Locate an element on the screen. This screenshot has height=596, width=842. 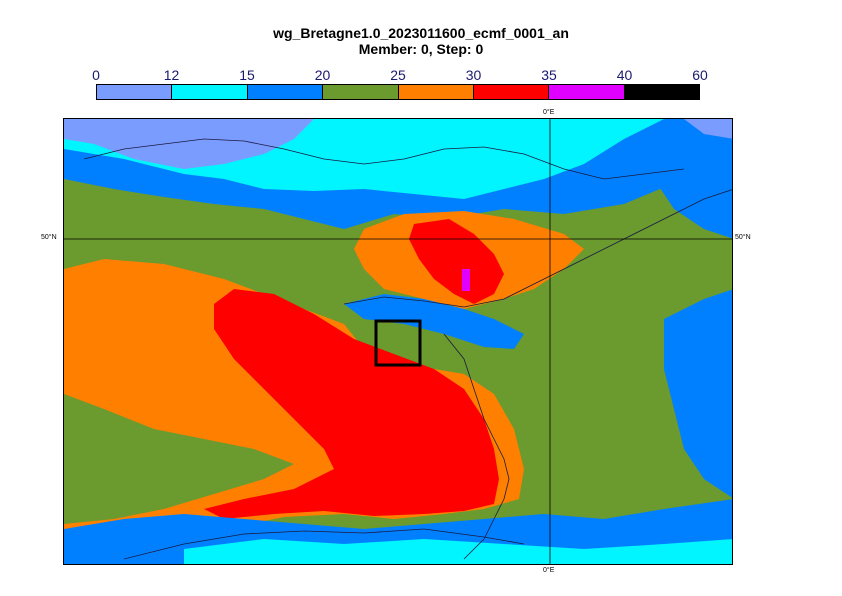
domain-box is located at coordinates (398, 343).